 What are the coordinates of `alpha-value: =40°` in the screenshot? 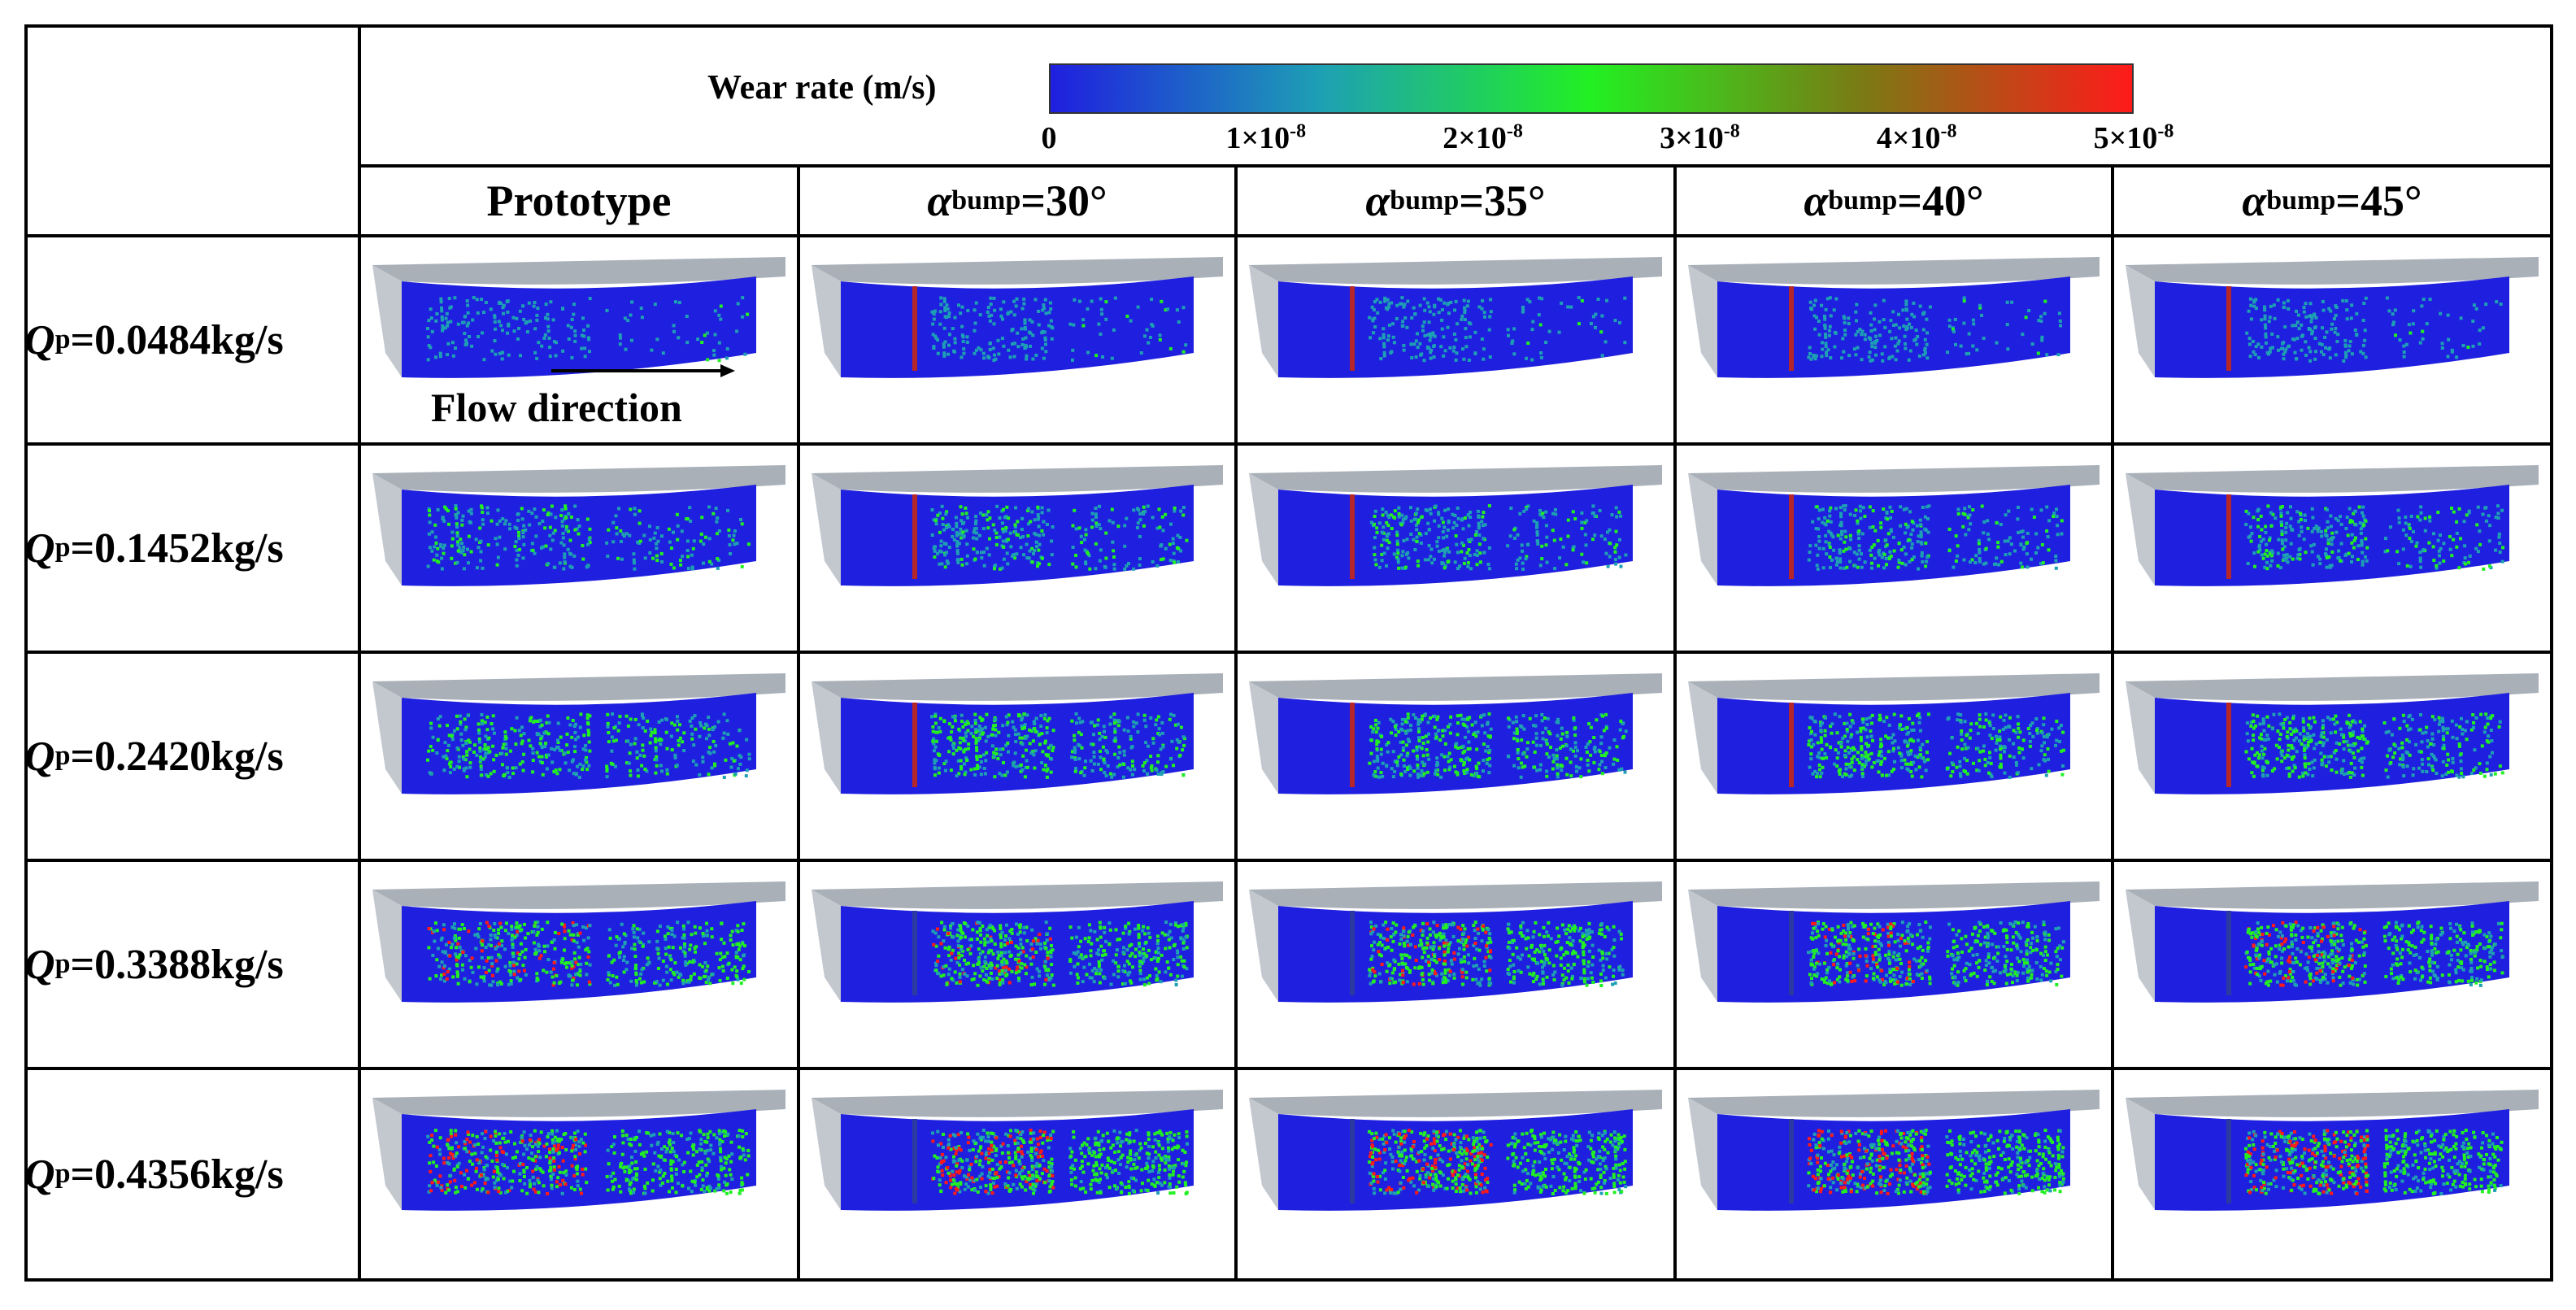 It's located at (1941, 200).